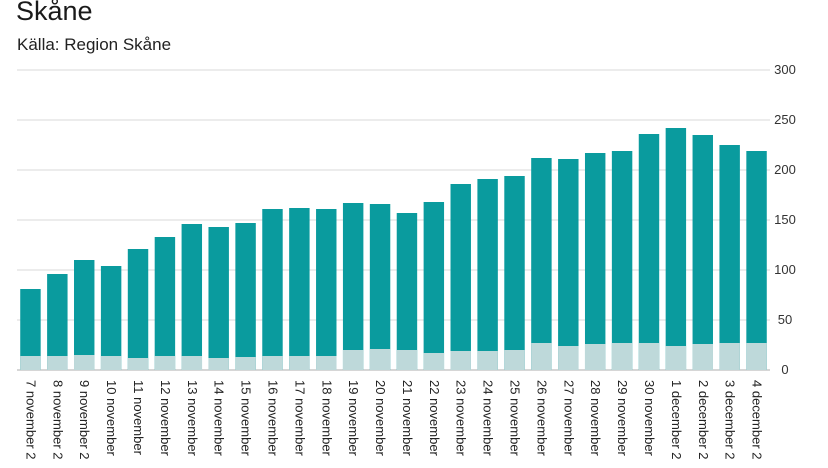  Describe the element at coordinates (461, 418) in the screenshot. I see `x-tick-label: 23 november` at that location.